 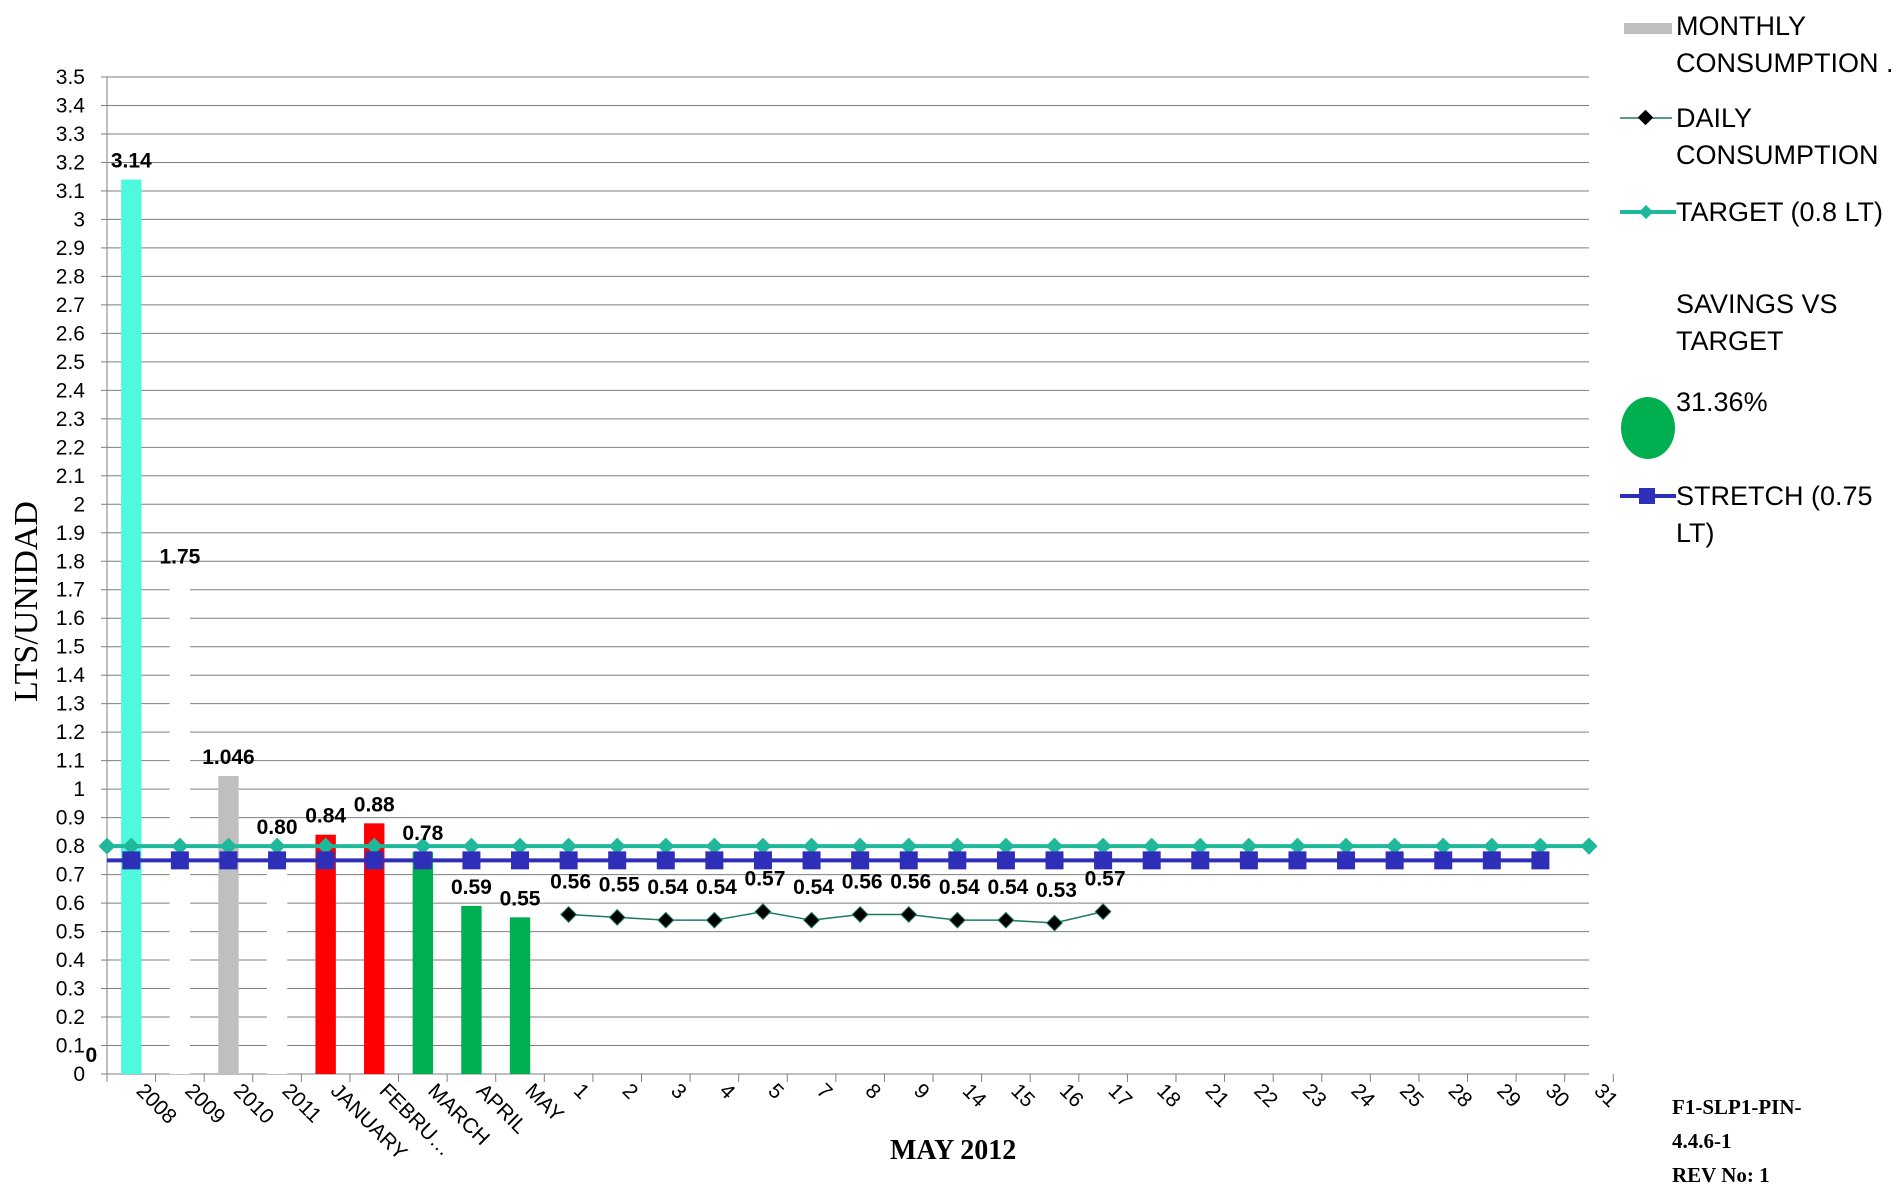 What do you see at coordinates (71, 105) in the screenshot?
I see `y-tick-label: 3.4` at bounding box center [71, 105].